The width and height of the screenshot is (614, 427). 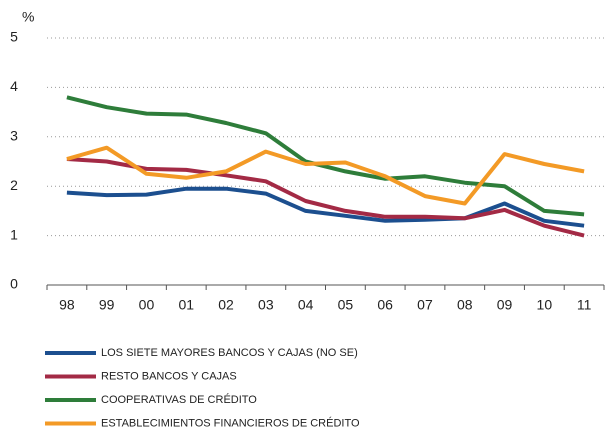 I want to click on y-tick-label: 2, so click(x=14, y=185).